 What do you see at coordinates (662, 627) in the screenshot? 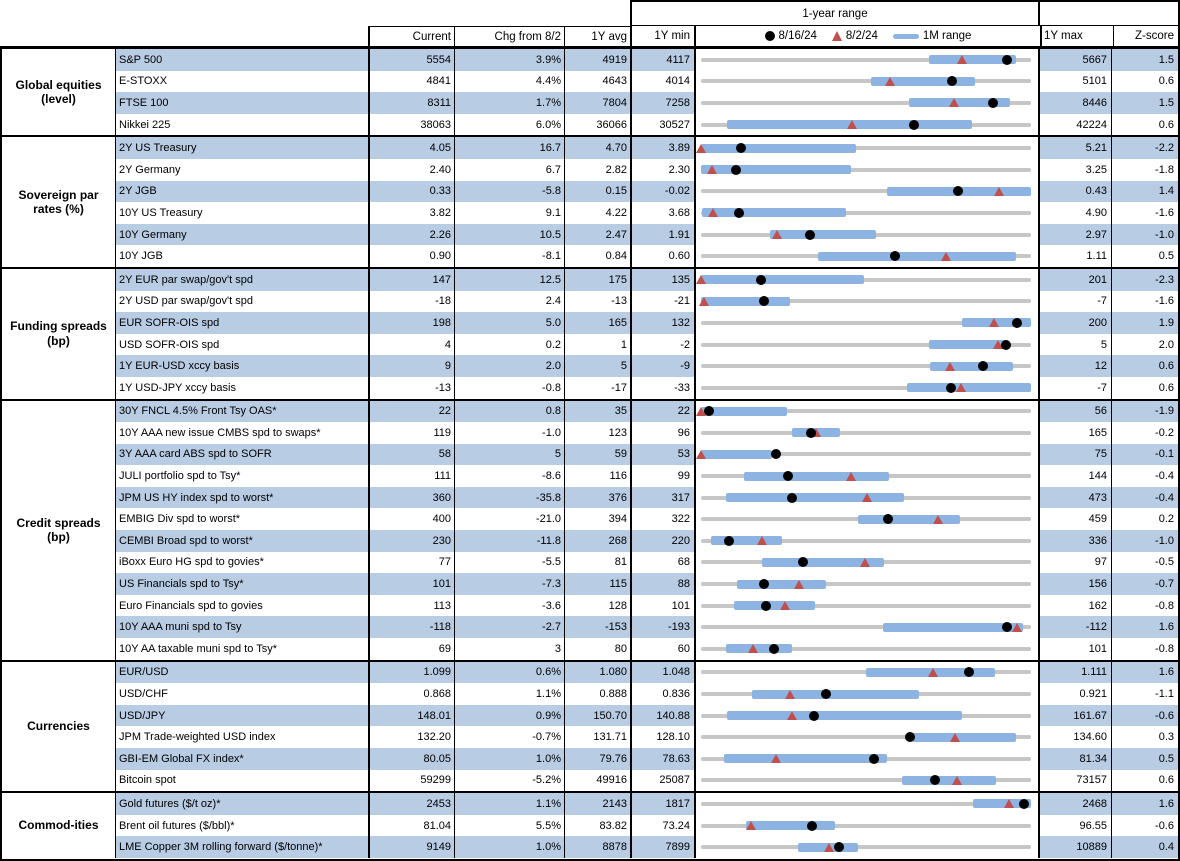
I see `1y-min-value: -193` at bounding box center [662, 627].